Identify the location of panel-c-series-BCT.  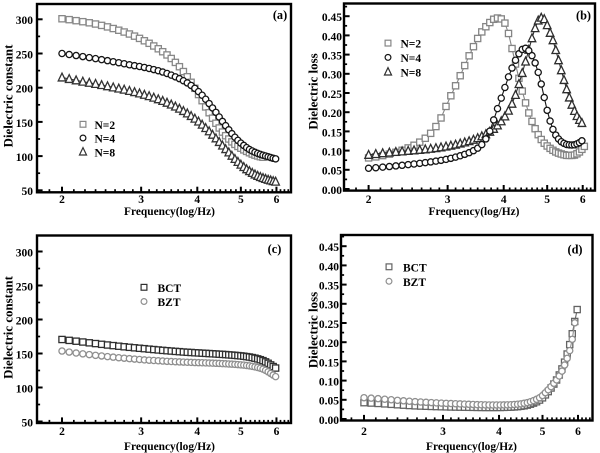
(169, 353).